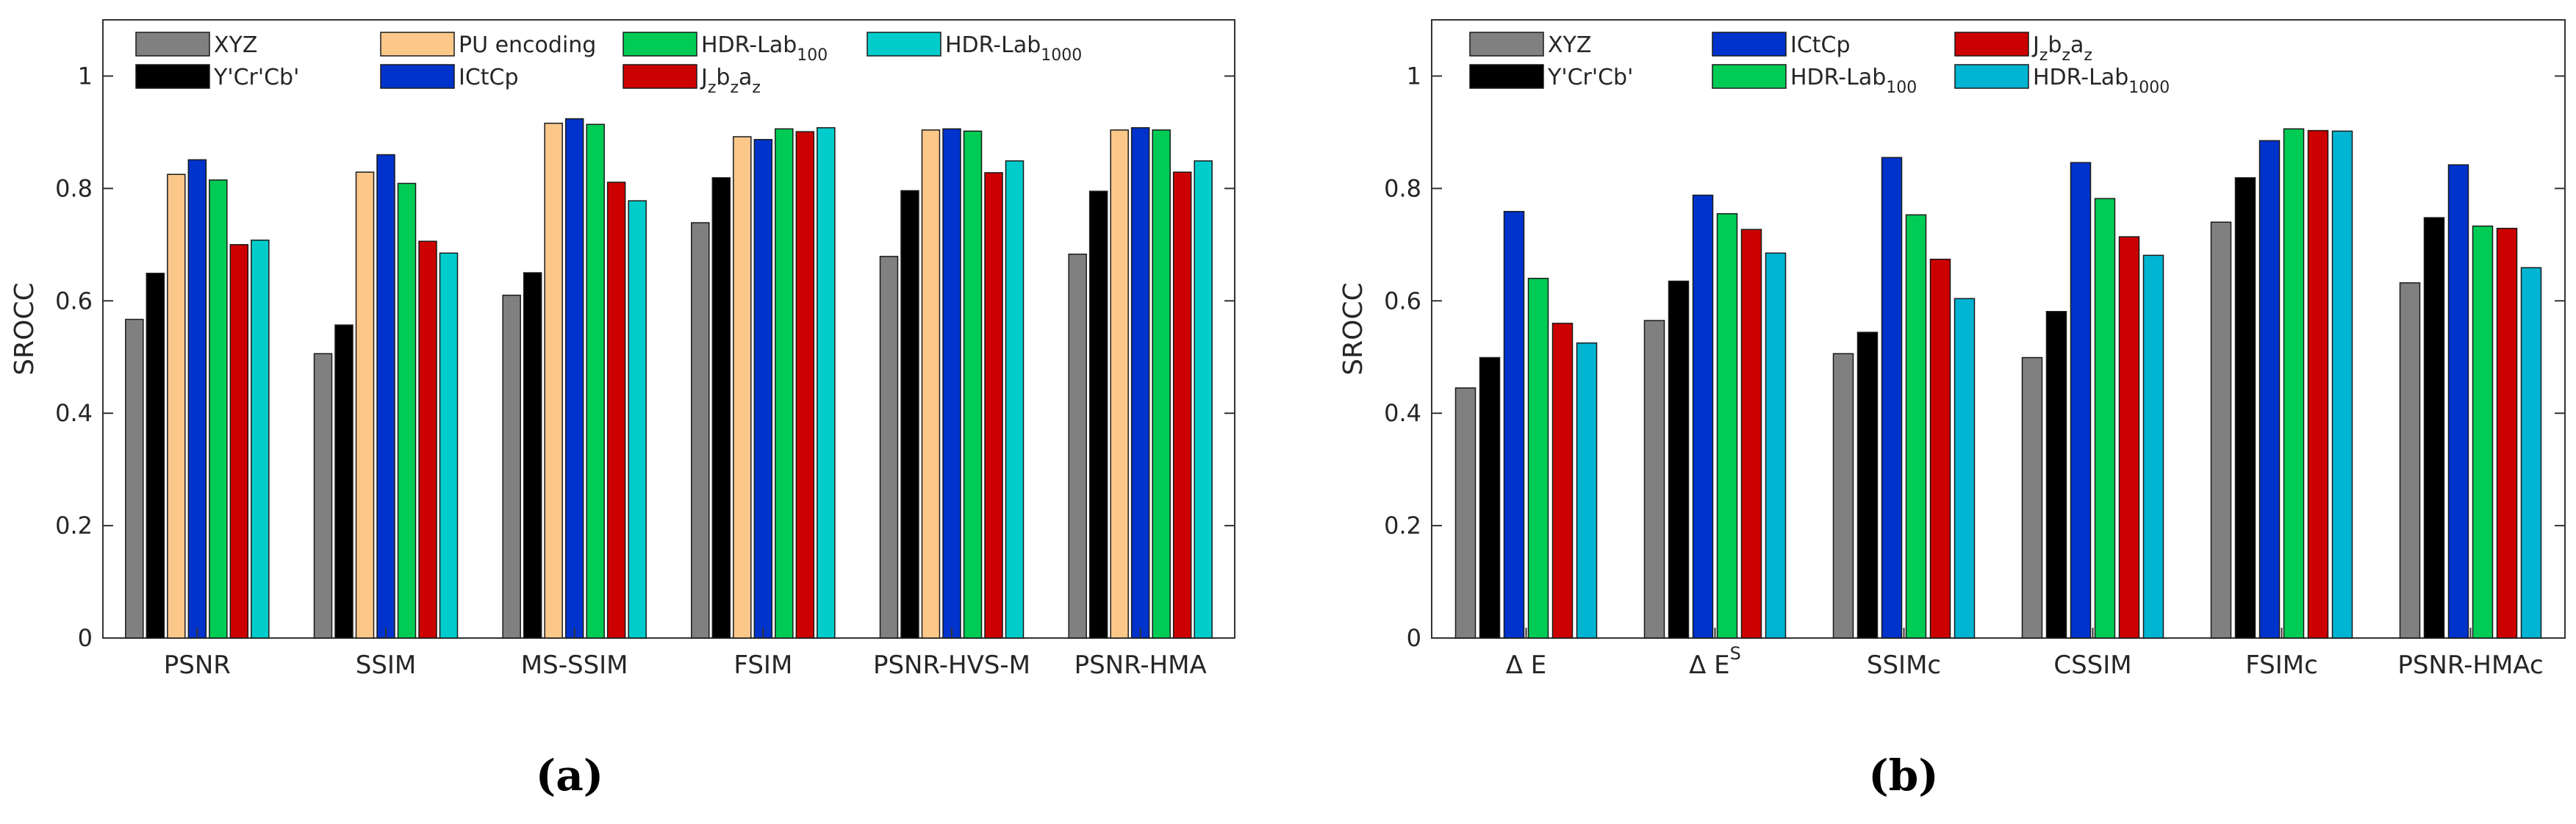 Image resolution: width=2576 pixels, height=824 pixels. Describe the element at coordinates (1903, 775) in the screenshot. I see `subfigure-caption: (b)` at that location.